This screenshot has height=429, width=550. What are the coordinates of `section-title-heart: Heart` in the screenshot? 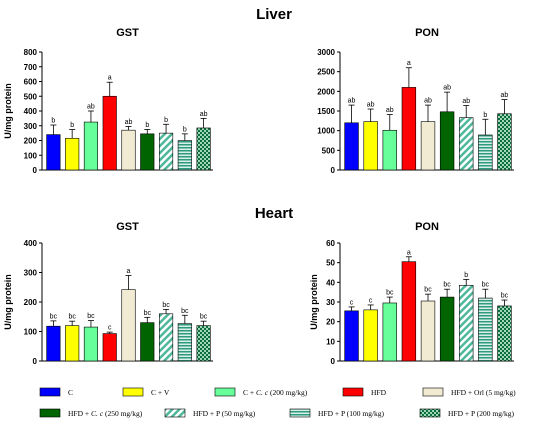 It's located at (274, 213).